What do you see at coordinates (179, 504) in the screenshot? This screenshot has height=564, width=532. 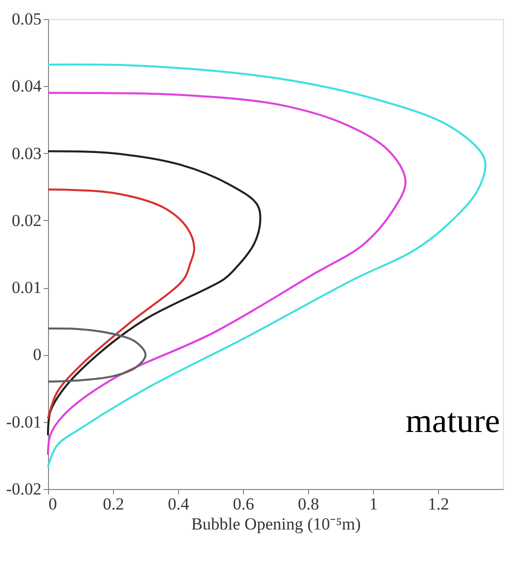 I see `x-tick-label: 0.4` at bounding box center [179, 504].